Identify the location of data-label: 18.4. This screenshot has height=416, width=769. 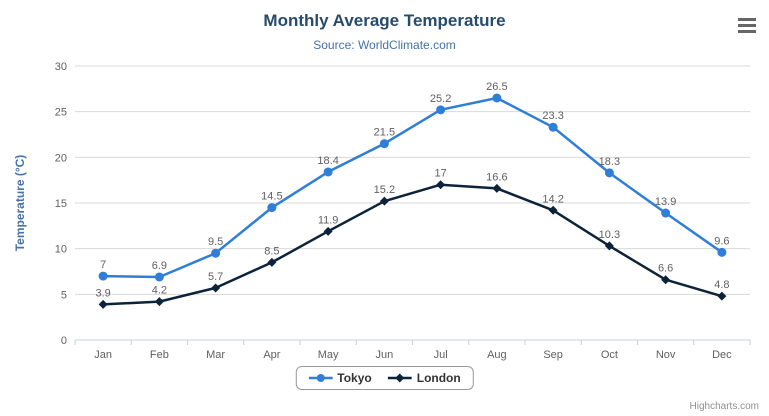
(327, 161).